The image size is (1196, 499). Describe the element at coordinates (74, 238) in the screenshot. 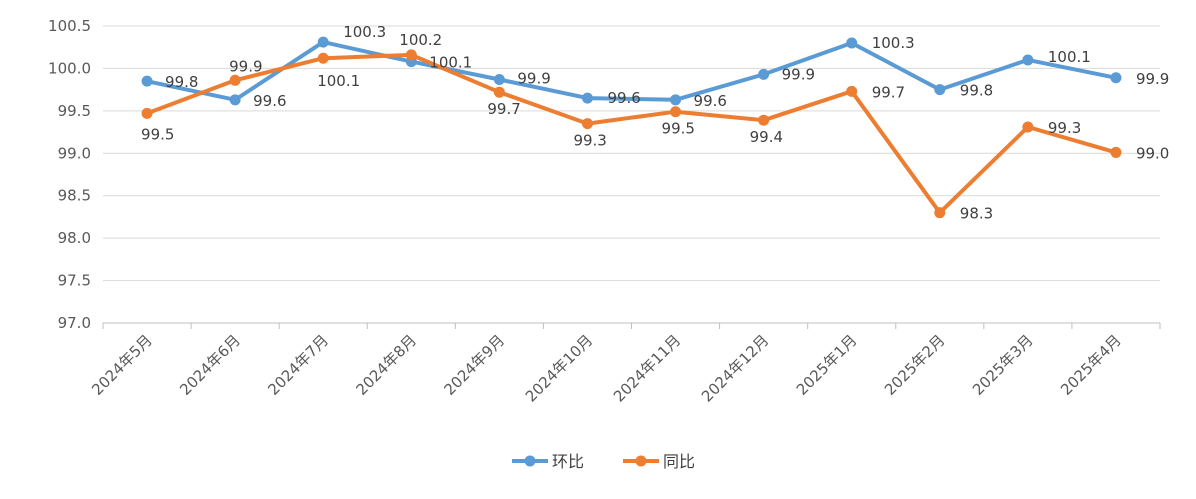

I see `y-tick-label: 98.0` at that location.